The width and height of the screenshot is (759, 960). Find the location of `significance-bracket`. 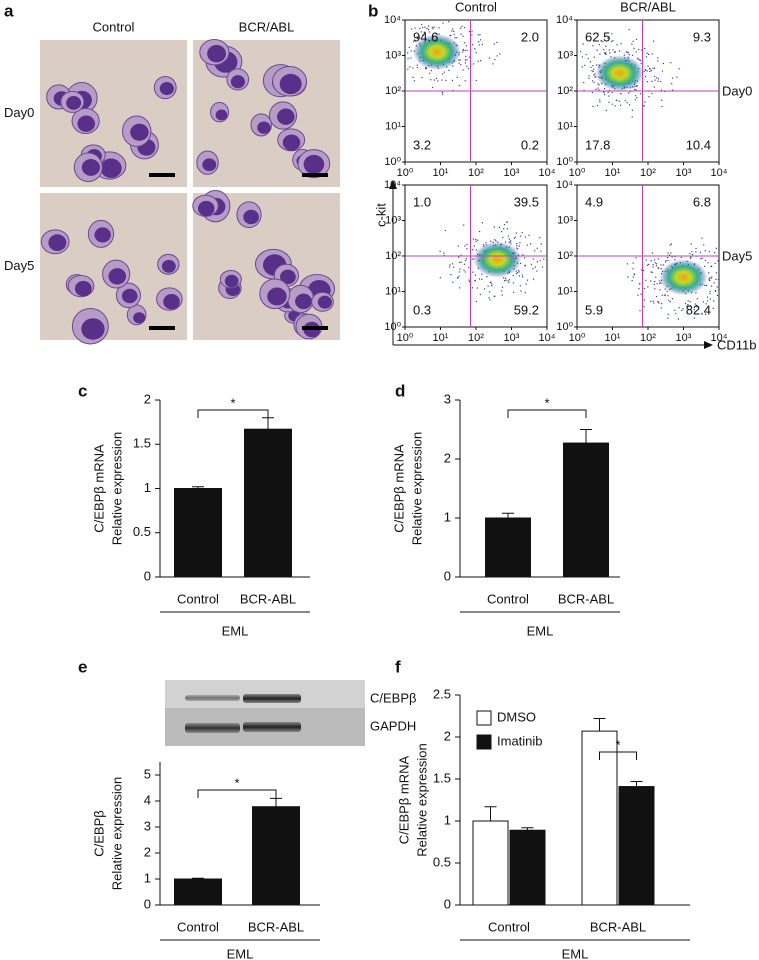

significance-bracket is located at coordinates (237, 793).